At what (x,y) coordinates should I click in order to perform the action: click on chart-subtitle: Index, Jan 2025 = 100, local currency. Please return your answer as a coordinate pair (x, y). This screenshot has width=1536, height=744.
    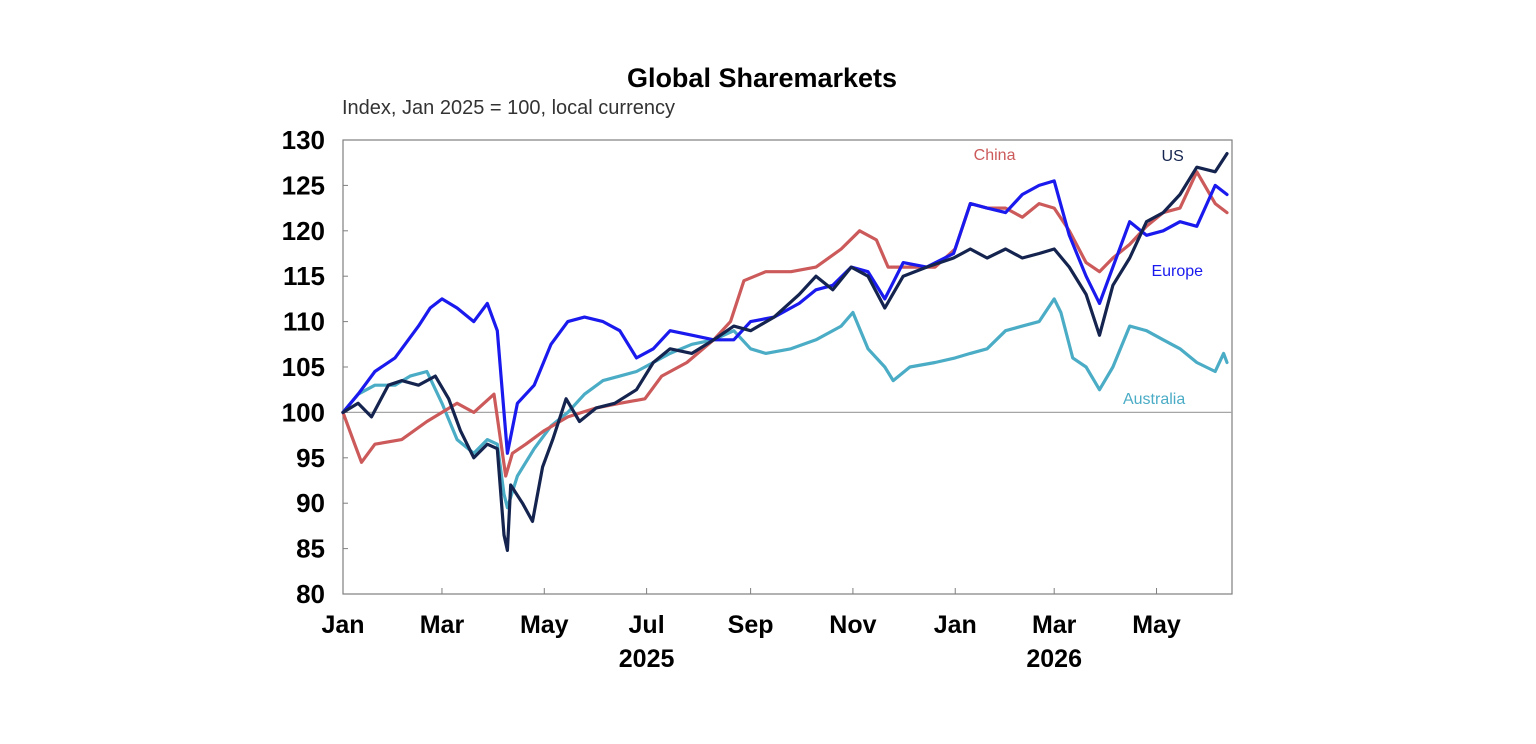
    Looking at the image, I should click on (508, 108).